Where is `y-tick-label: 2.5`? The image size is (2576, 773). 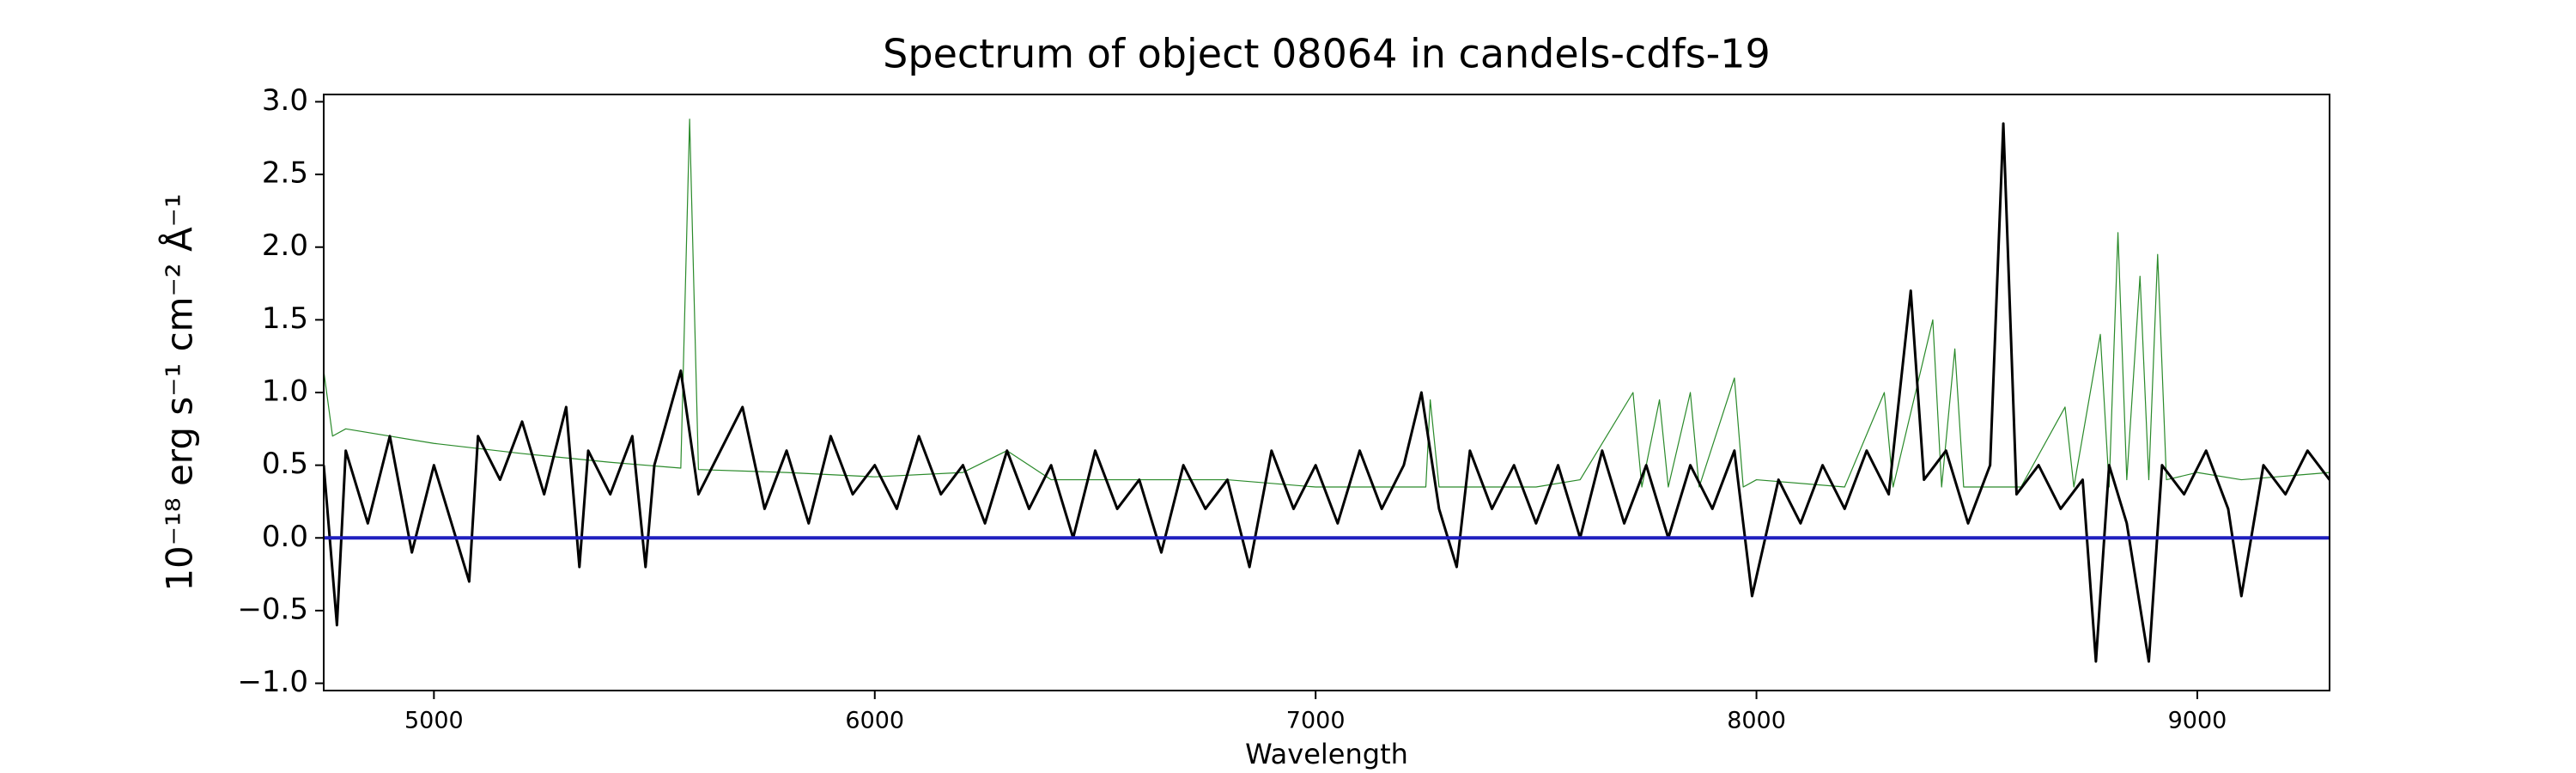
y-tick-label: 2.5 is located at coordinates (285, 173).